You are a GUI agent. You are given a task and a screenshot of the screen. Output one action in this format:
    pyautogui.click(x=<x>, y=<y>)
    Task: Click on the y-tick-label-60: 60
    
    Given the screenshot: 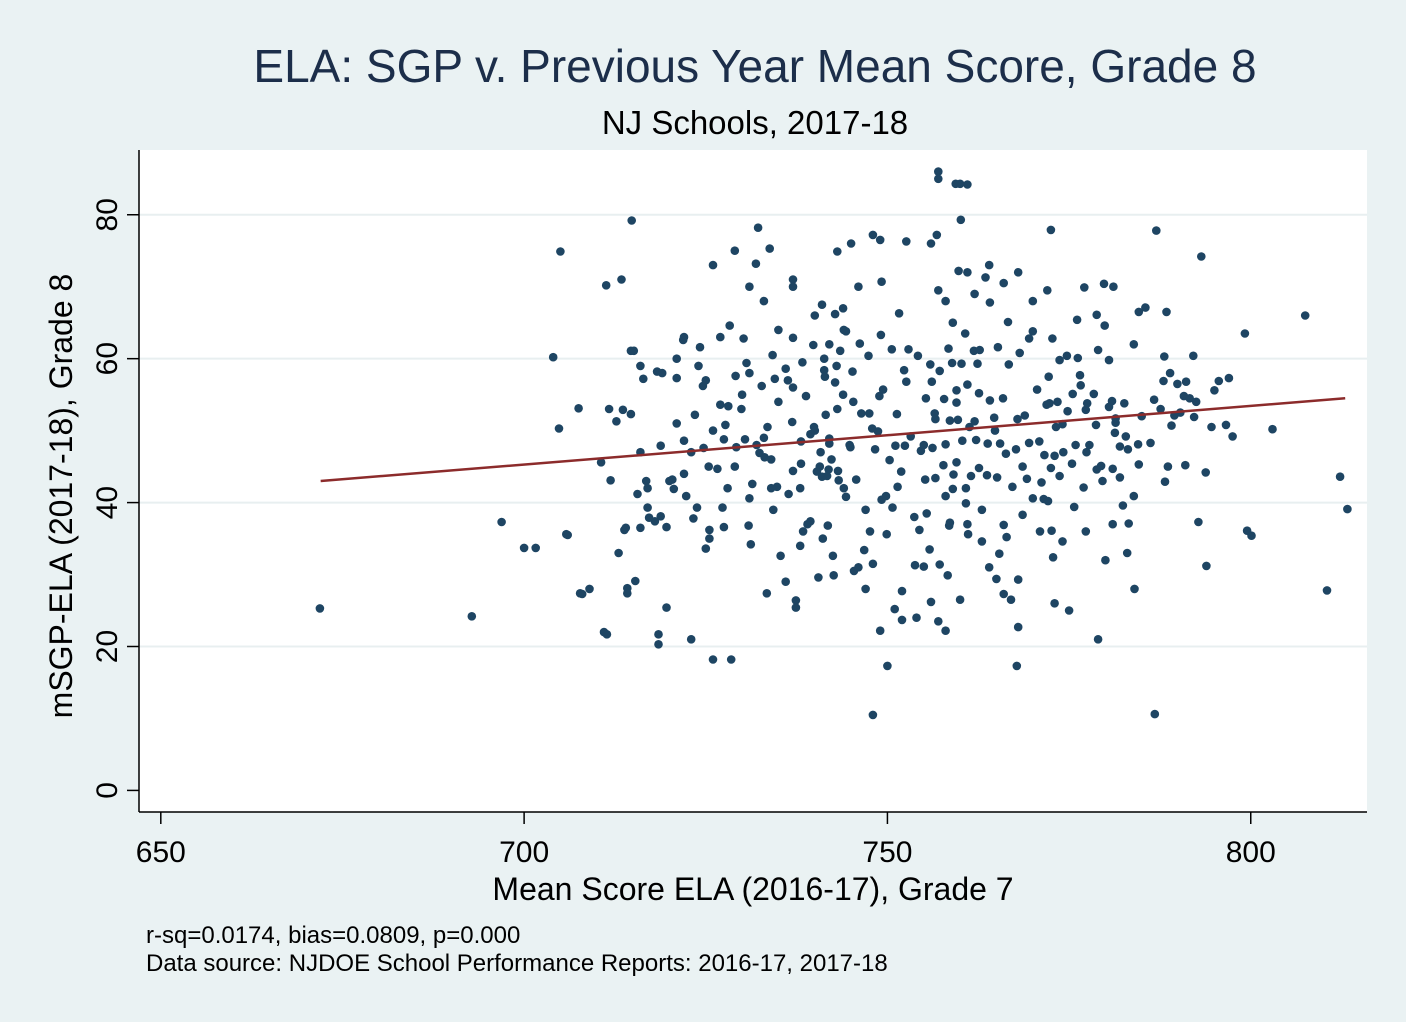 What is the action you would take?
    pyautogui.click(x=107, y=358)
    